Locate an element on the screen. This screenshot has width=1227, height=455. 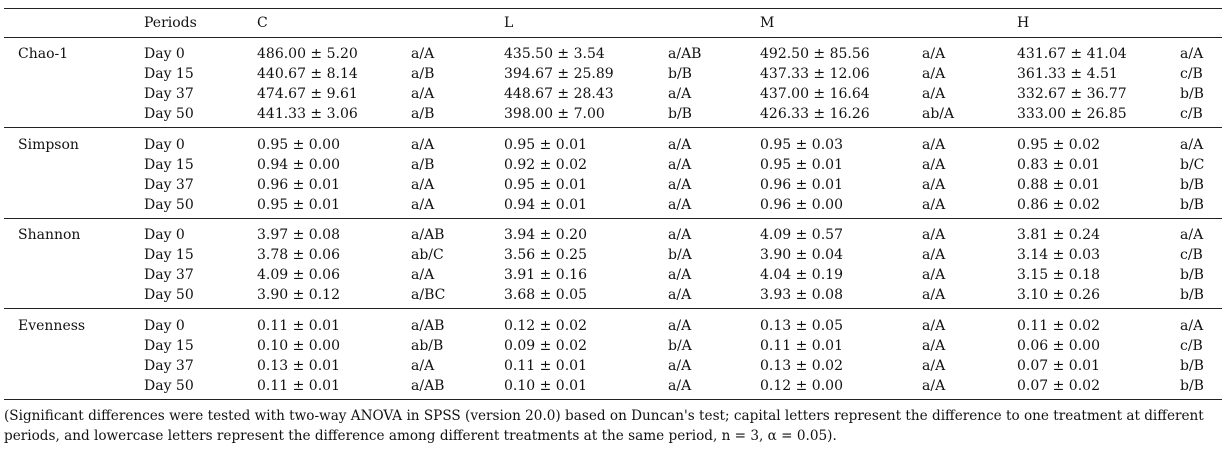
group-label: Simpson is located at coordinates (48, 144).